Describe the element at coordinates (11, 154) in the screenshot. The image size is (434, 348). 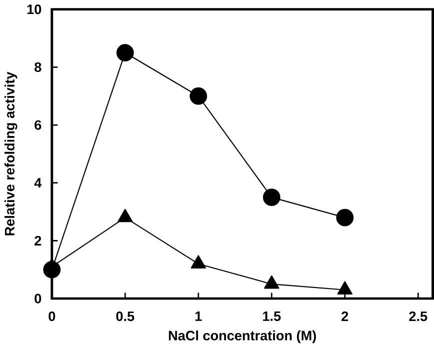
I see `y-axis-title: Relative refolding activity` at that location.